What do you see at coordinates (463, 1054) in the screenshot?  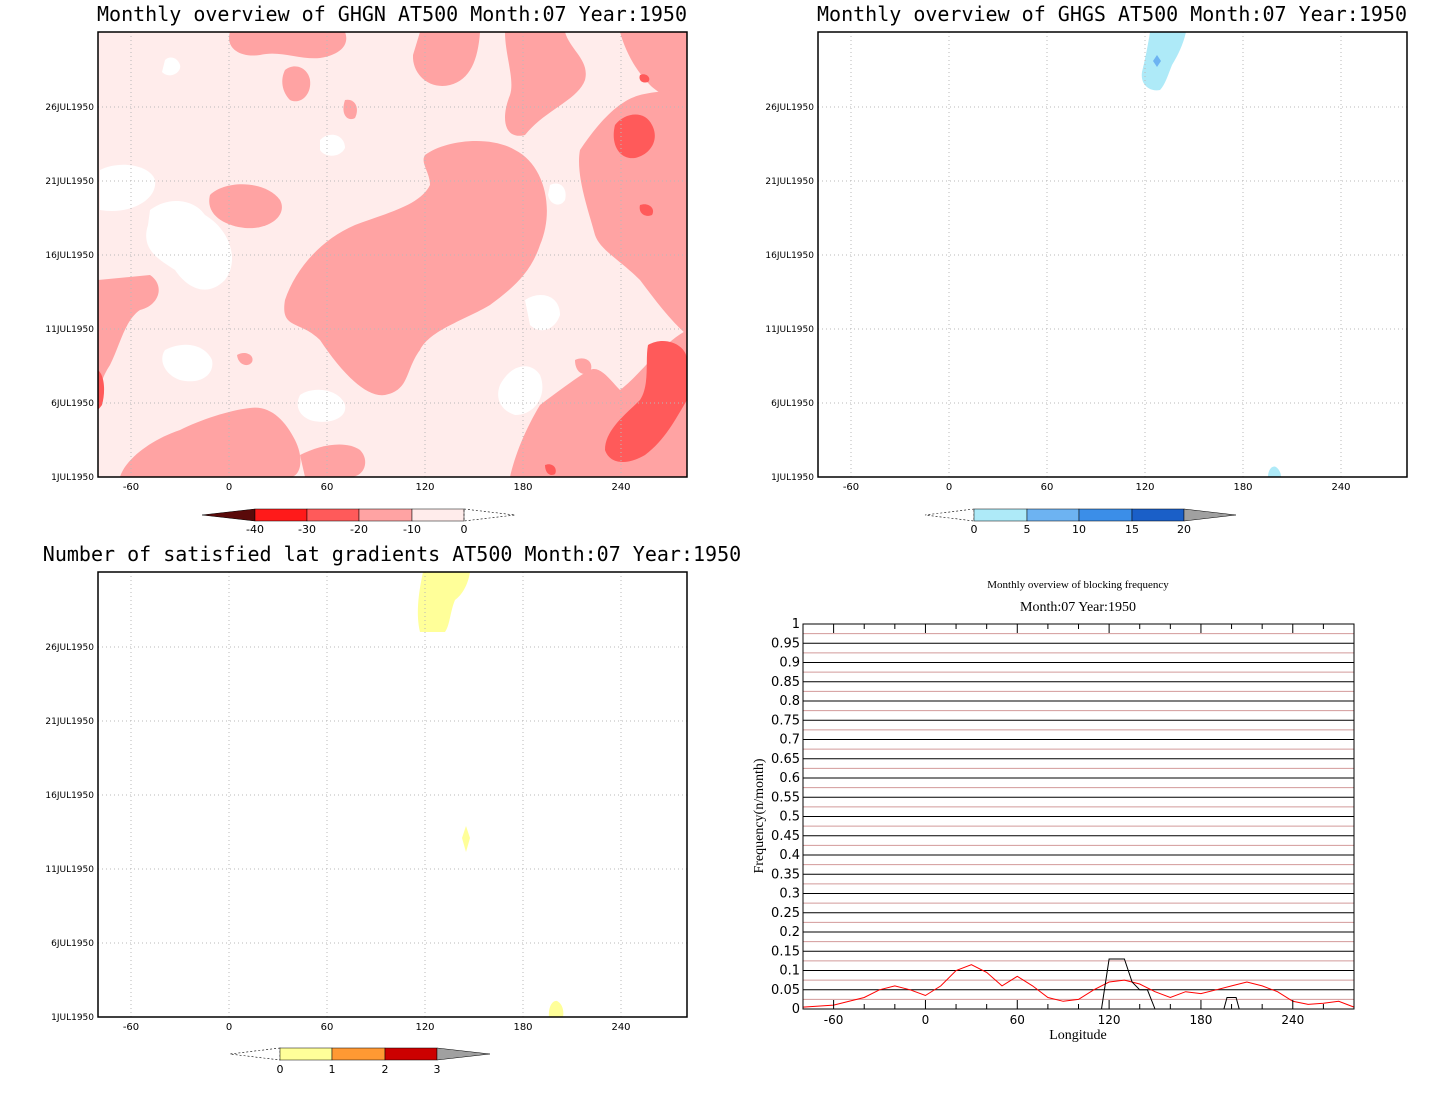 I see `colorbar-over-triangle` at bounding box center [463, 1054].